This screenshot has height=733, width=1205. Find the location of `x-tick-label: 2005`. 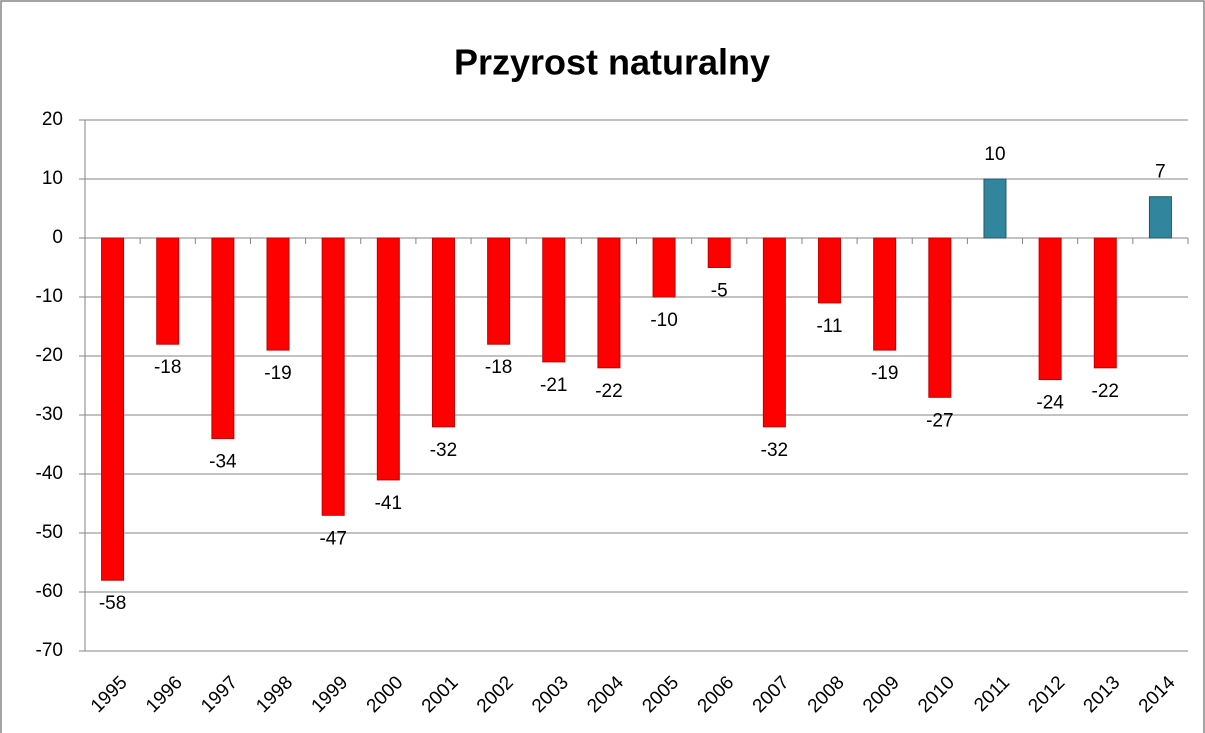

x-tick-label: 2005 is located at coordinates (660, 694).